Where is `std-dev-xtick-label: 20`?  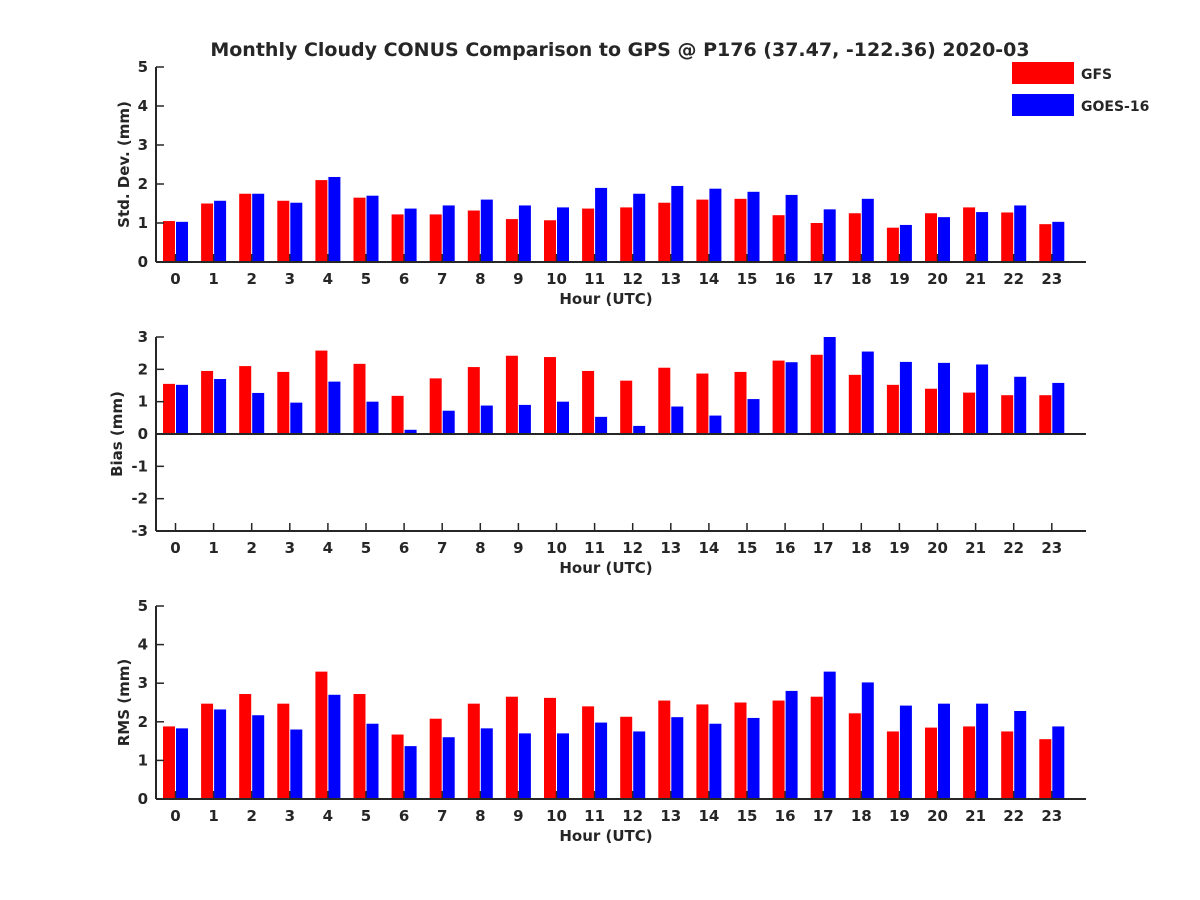
std-dev-xtick-label: 20 is located at coordinates (937, 279).